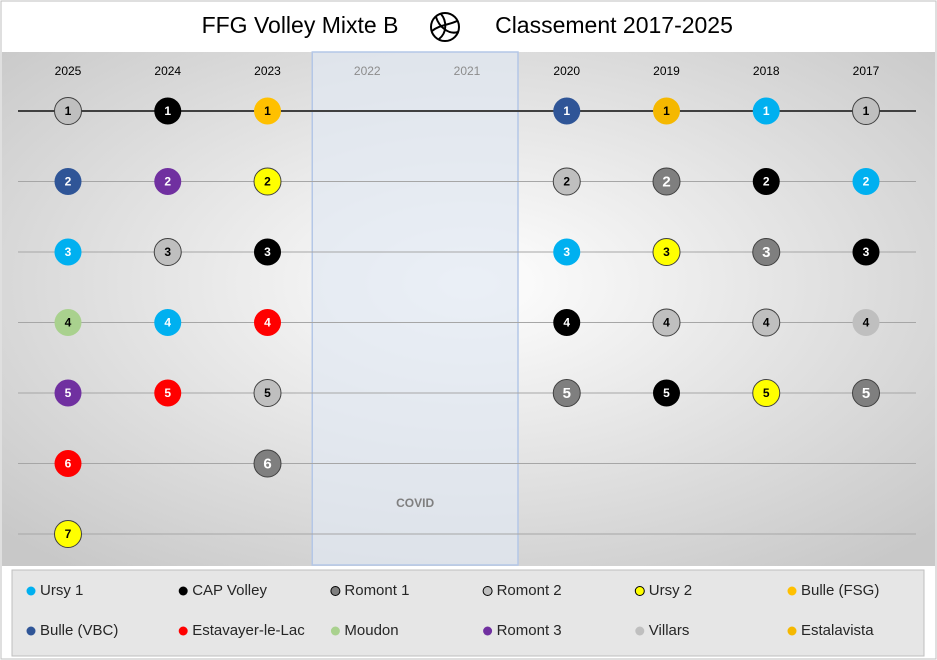 The image size is (937, 660). Describe the element at coordinates (167, 71) in the screenshot. I see `x-tick-label: 2024` at that location.